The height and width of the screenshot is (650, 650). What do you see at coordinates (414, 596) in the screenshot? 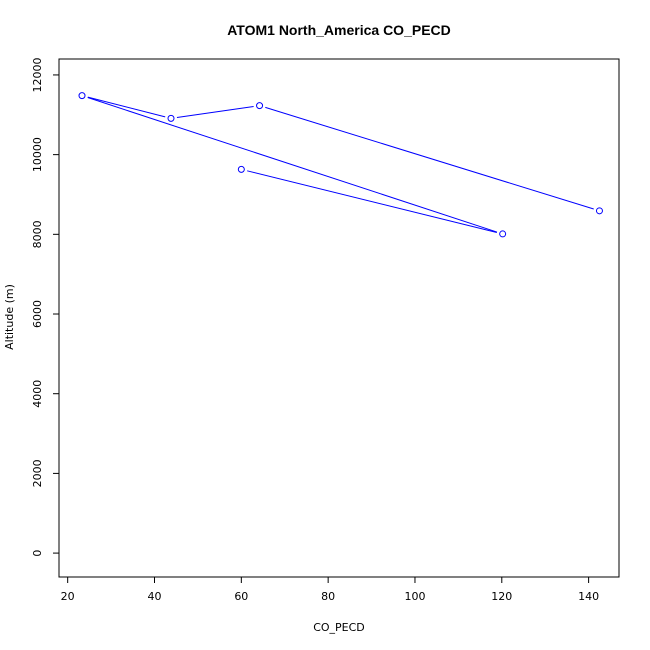
I see `x-tick-label: 100` at bounding box center [414, 596].